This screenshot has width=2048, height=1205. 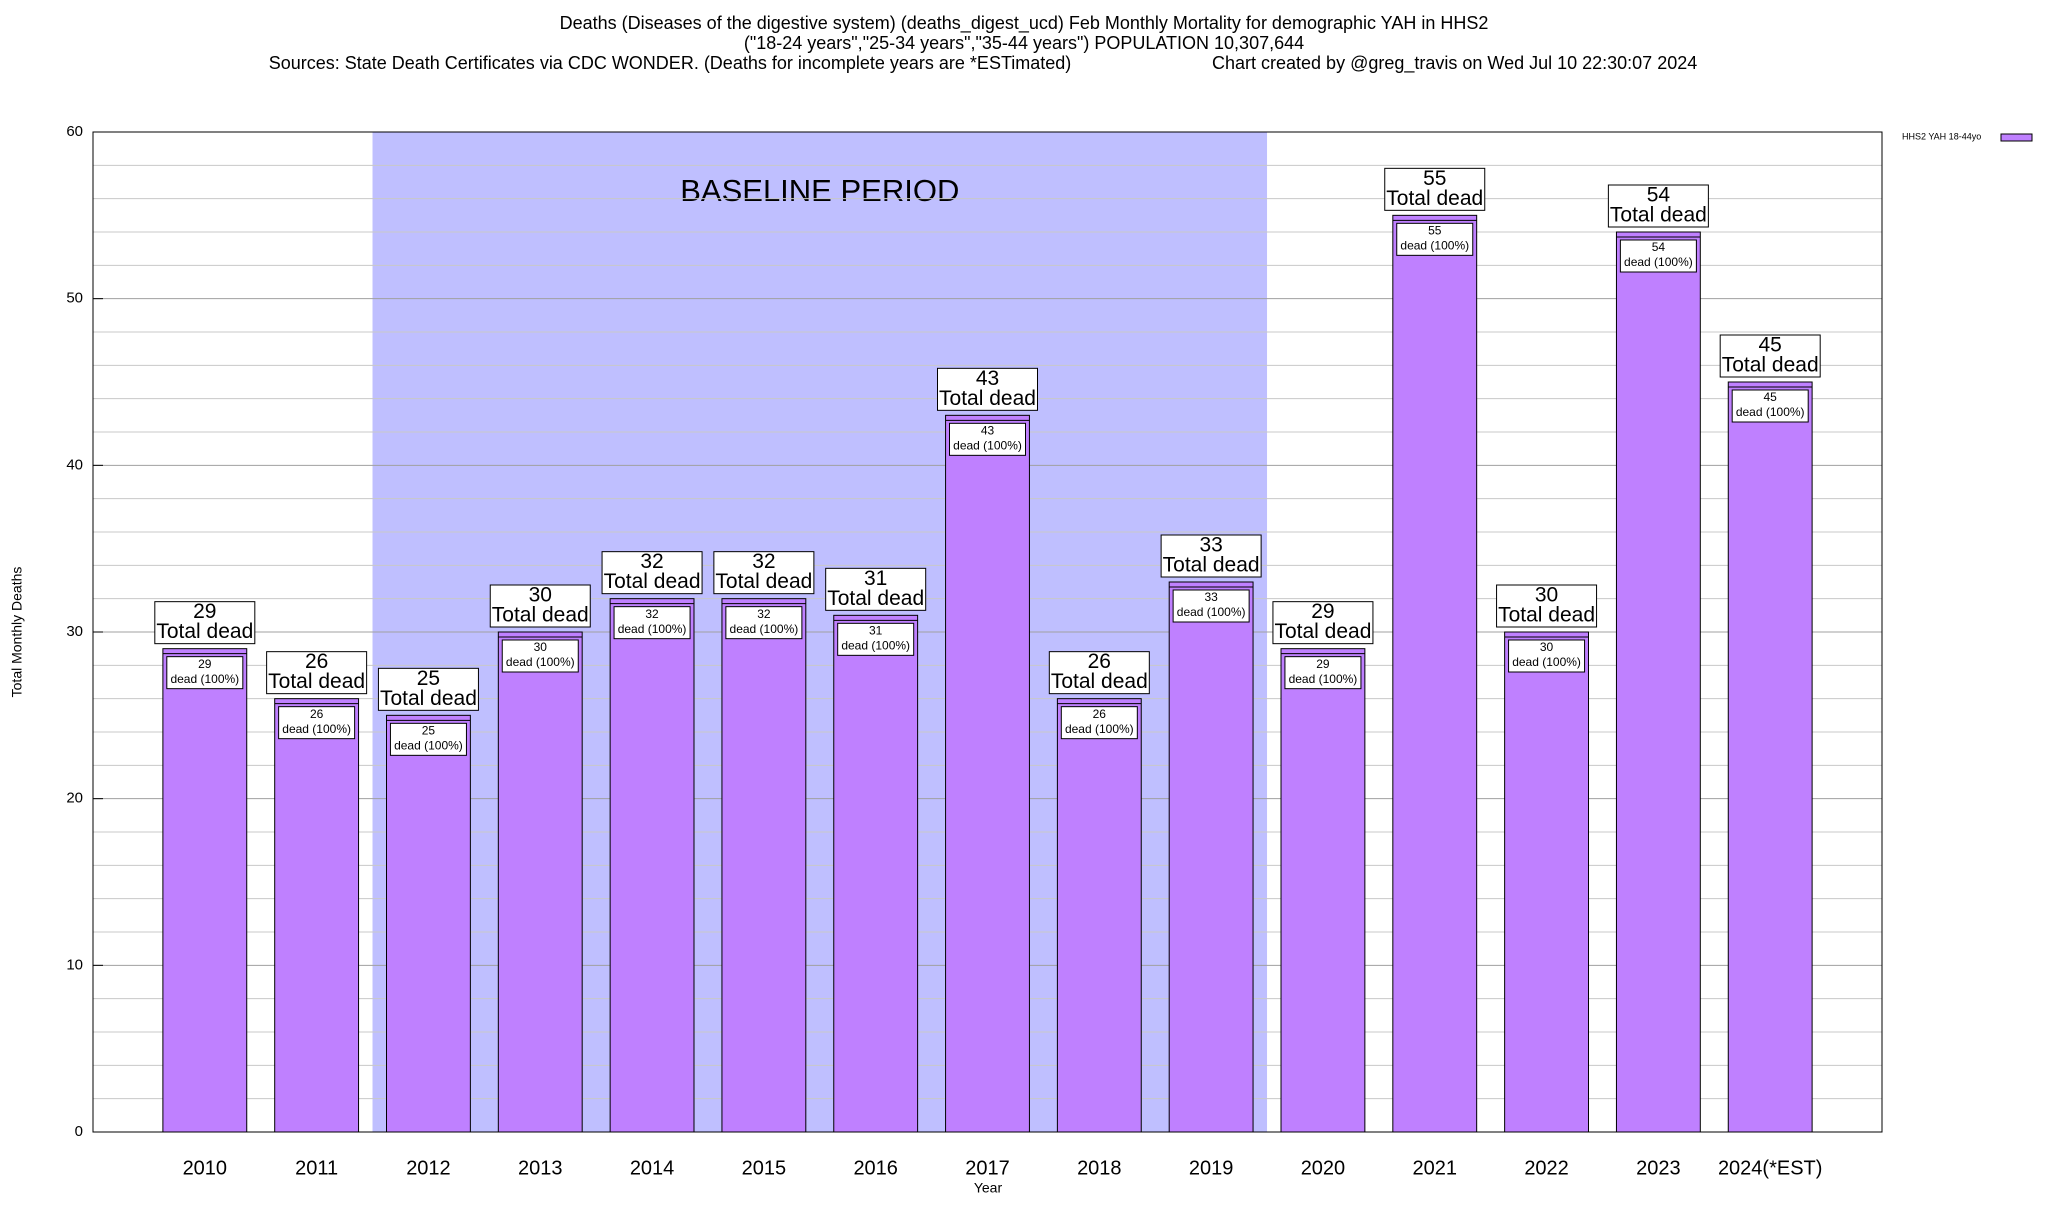 I want to click on total-value-label: 32, so click(x=763, y=561).